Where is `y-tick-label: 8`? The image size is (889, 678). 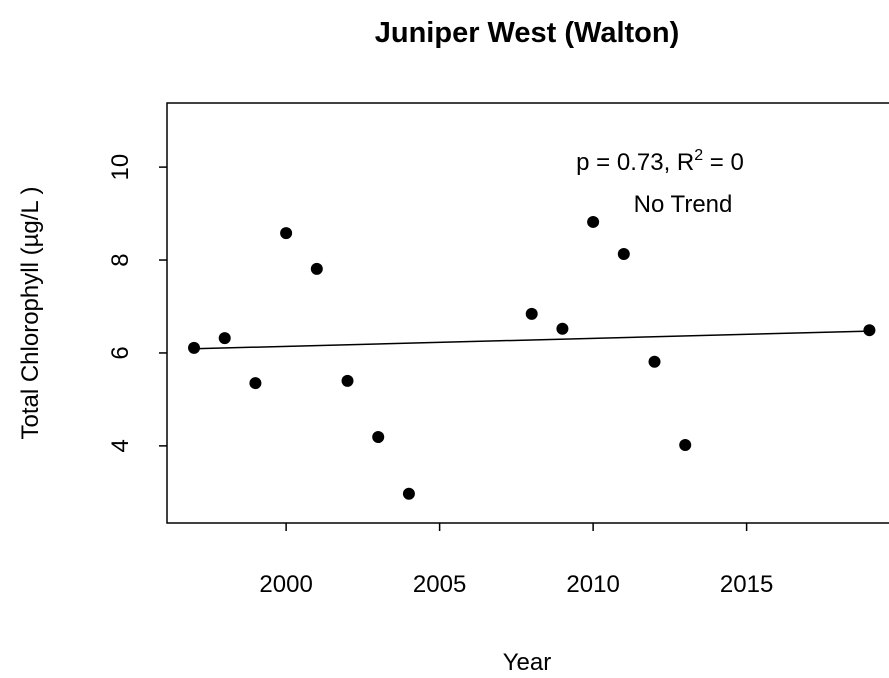
y-tick-label: 8 is located at coordinates (120, 259).